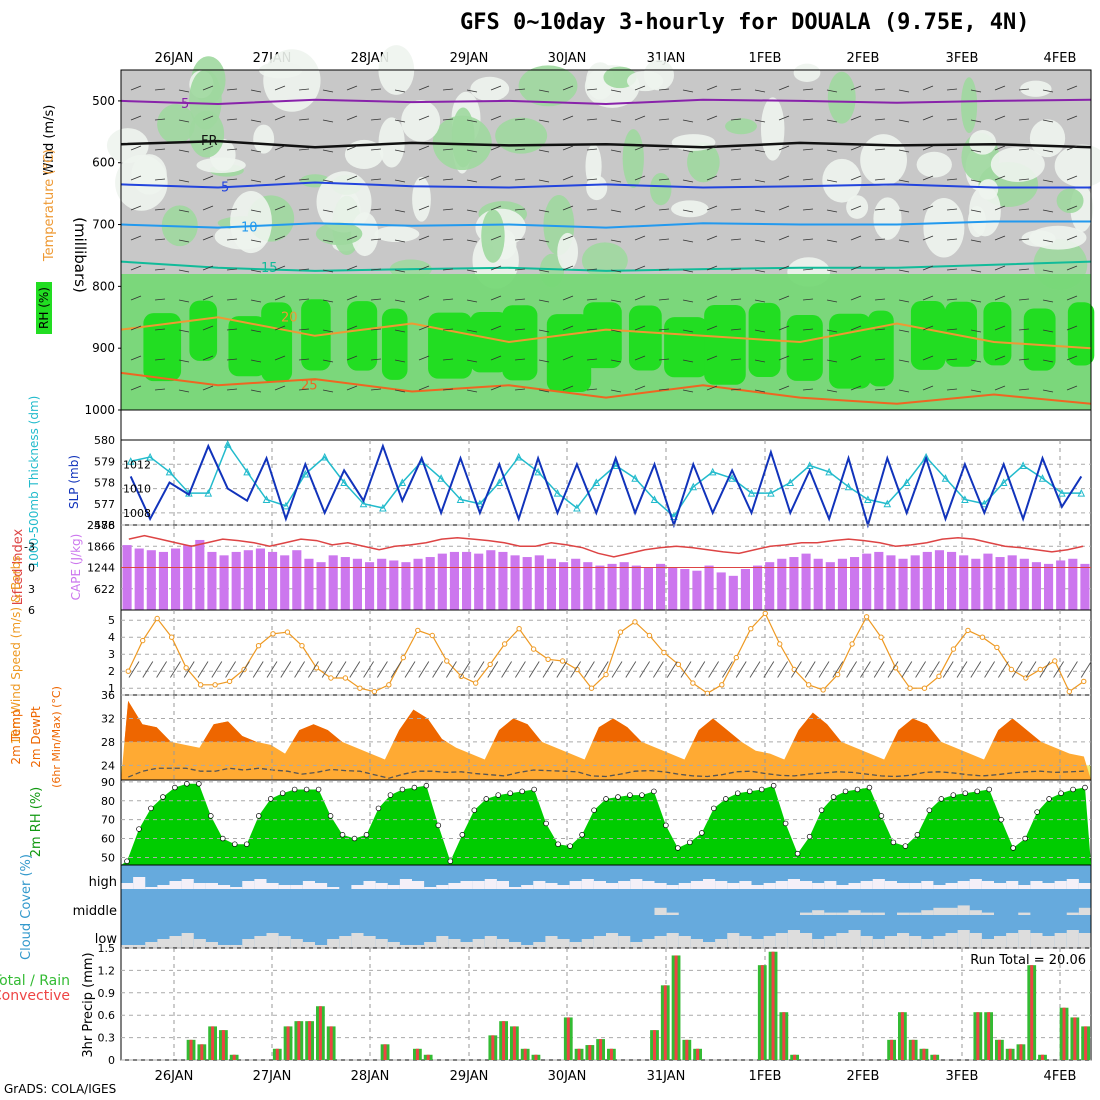  What do you see at coordinates (249, 228) in the screenshot?
I see `isotherm-label: 10` at bounding box center [249, 228].